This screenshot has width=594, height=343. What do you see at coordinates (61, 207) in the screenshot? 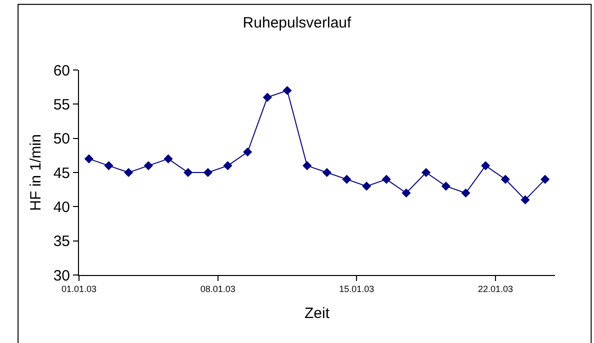
I see `y-tick-label: 40` at bounding box center [61, 207].